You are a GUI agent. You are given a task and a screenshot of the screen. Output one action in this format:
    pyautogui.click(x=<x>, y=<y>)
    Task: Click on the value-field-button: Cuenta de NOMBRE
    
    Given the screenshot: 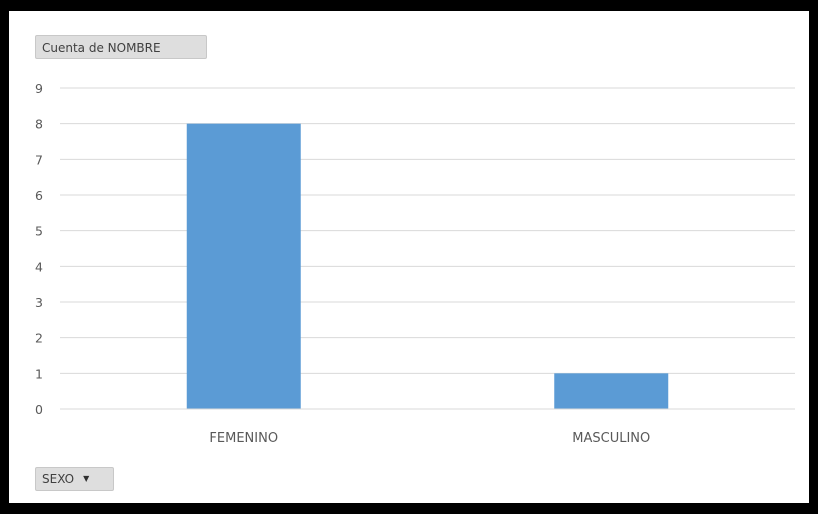 What is the action you would take?
    pyautogui.click(x=121, y=47)
    